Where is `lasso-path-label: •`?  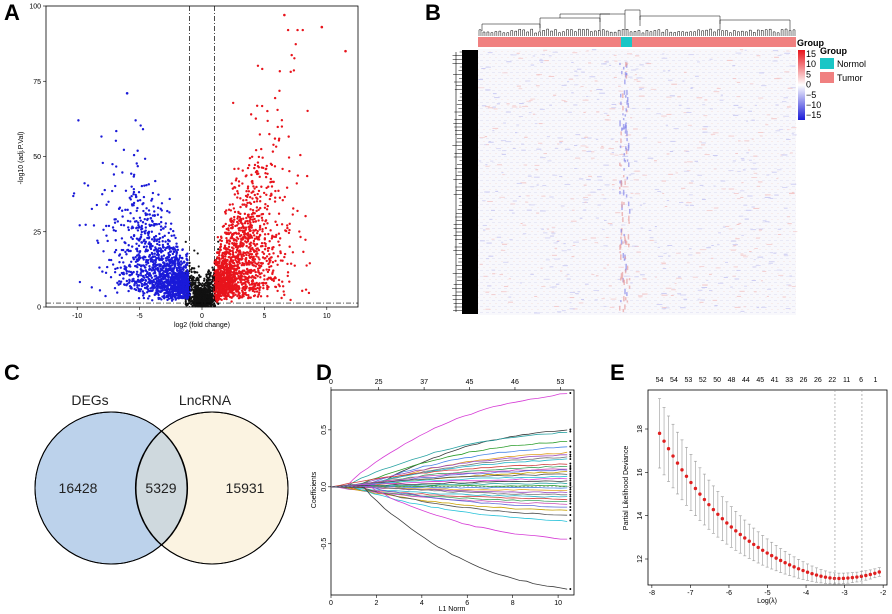 lasso-path-label: • is located at coordinates (570, 479).